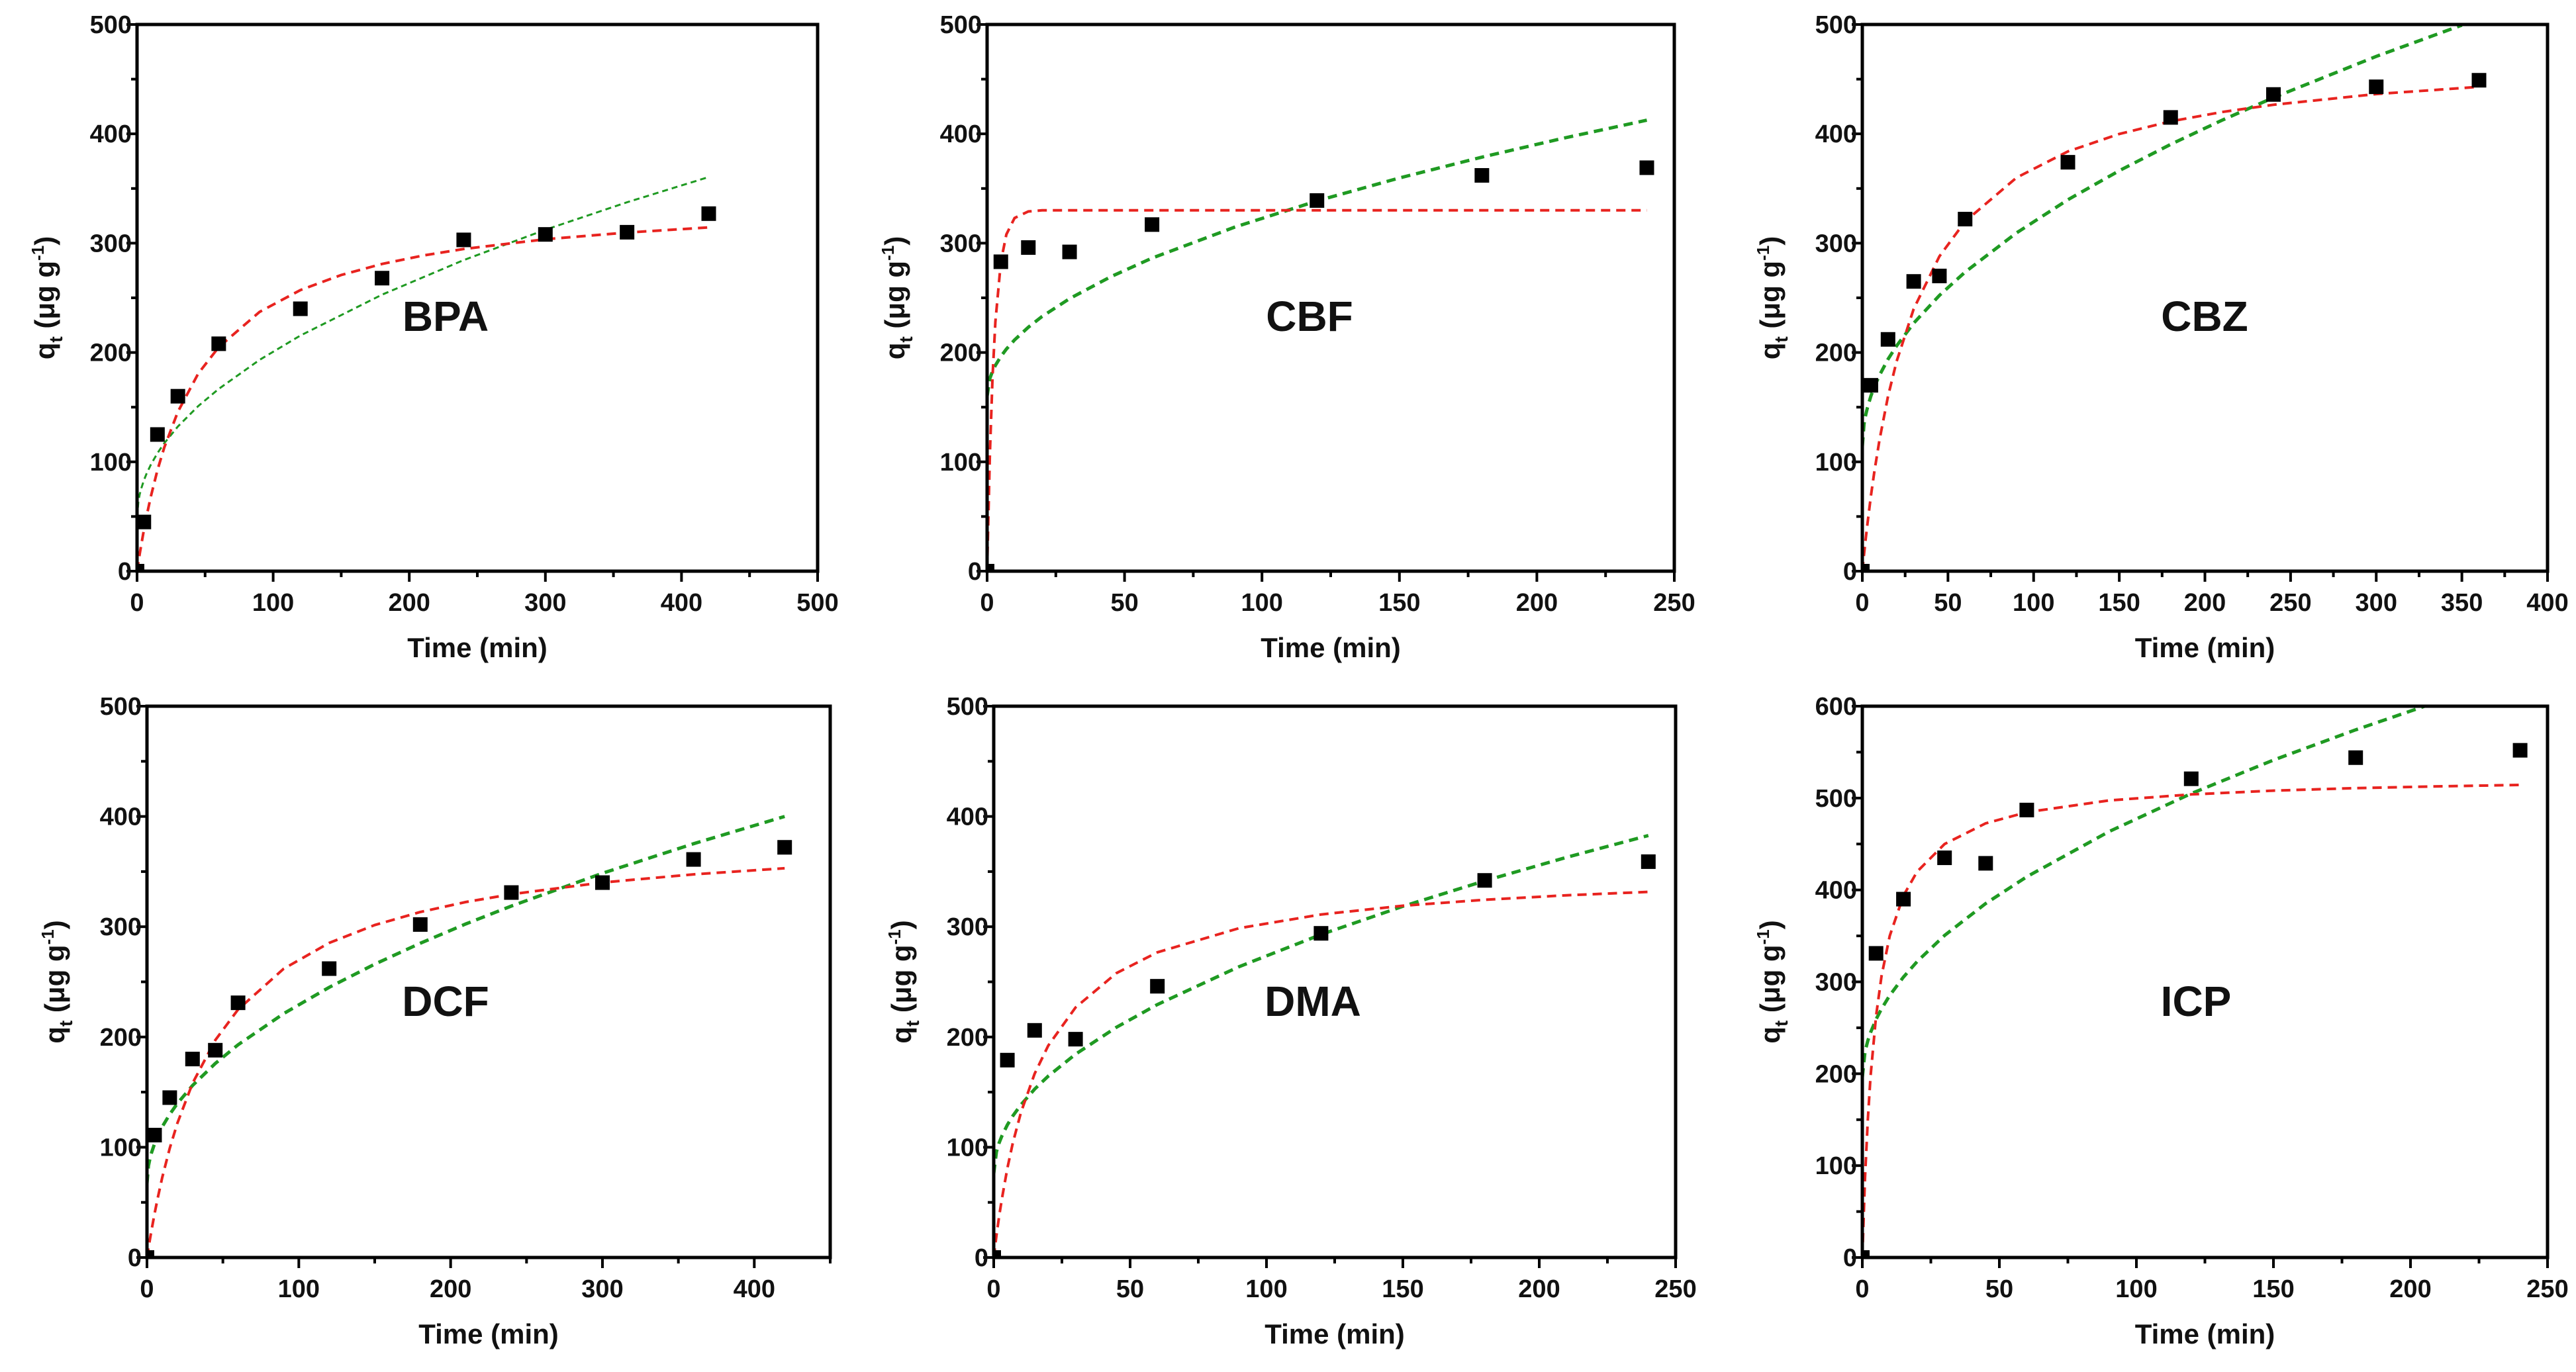  I want to click on x-tick-label: 100, so click(273, 603).